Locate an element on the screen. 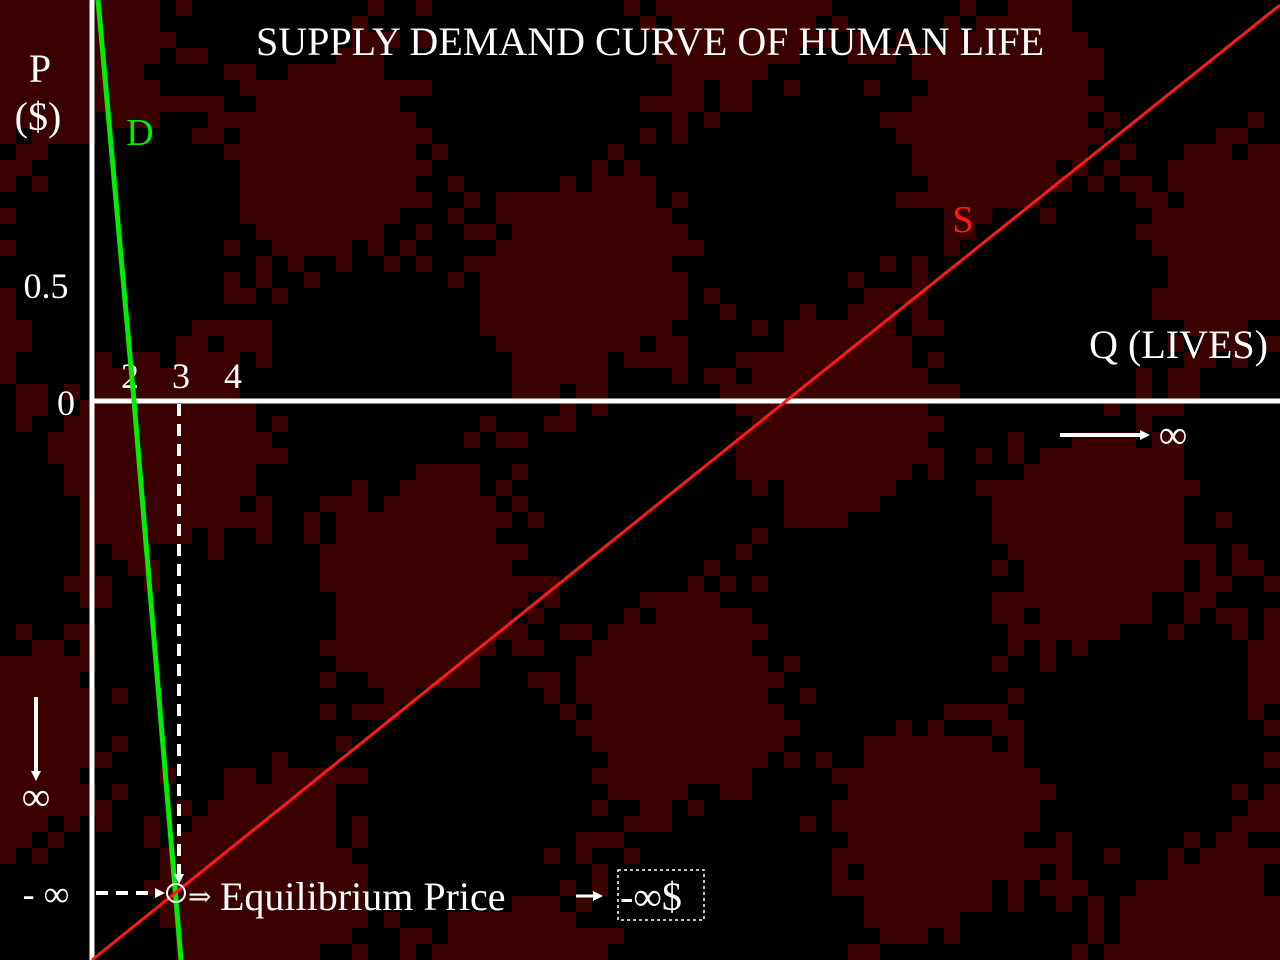 The width and height of the screenshot is (1280, 960). series-line-d is located at coordinates (139, 480).